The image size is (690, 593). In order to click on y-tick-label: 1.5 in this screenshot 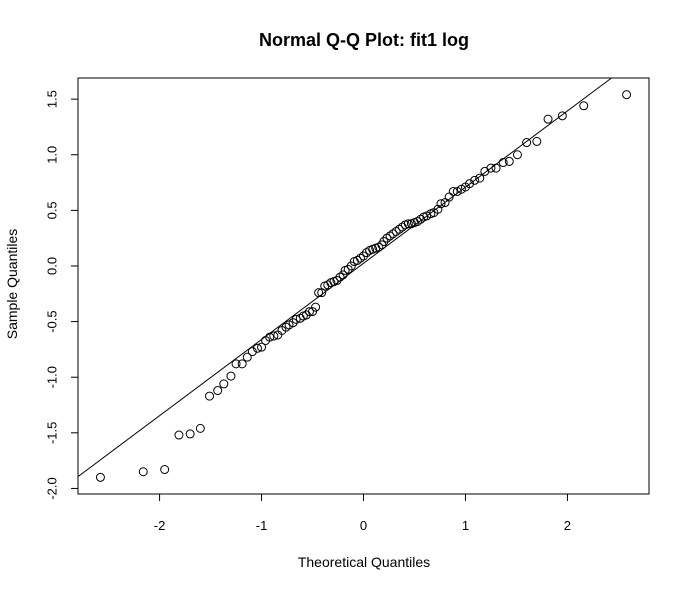, I will do `click(52, 99)`.